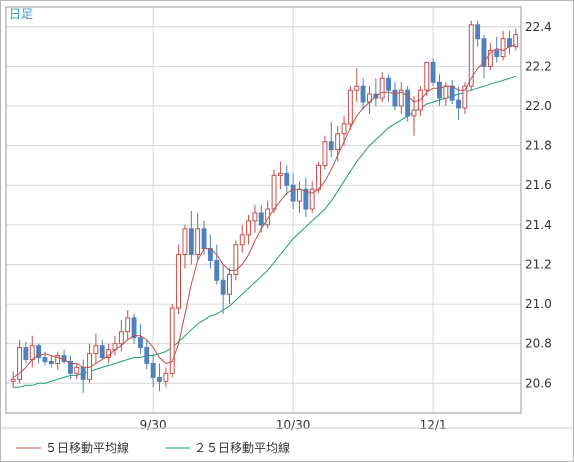 This screenshot has width=574, height=462. What do you see at coordinates (538, 383) in the screenshot?
I see `y-tick-label: 20.6` at bounding box center [538, 383].